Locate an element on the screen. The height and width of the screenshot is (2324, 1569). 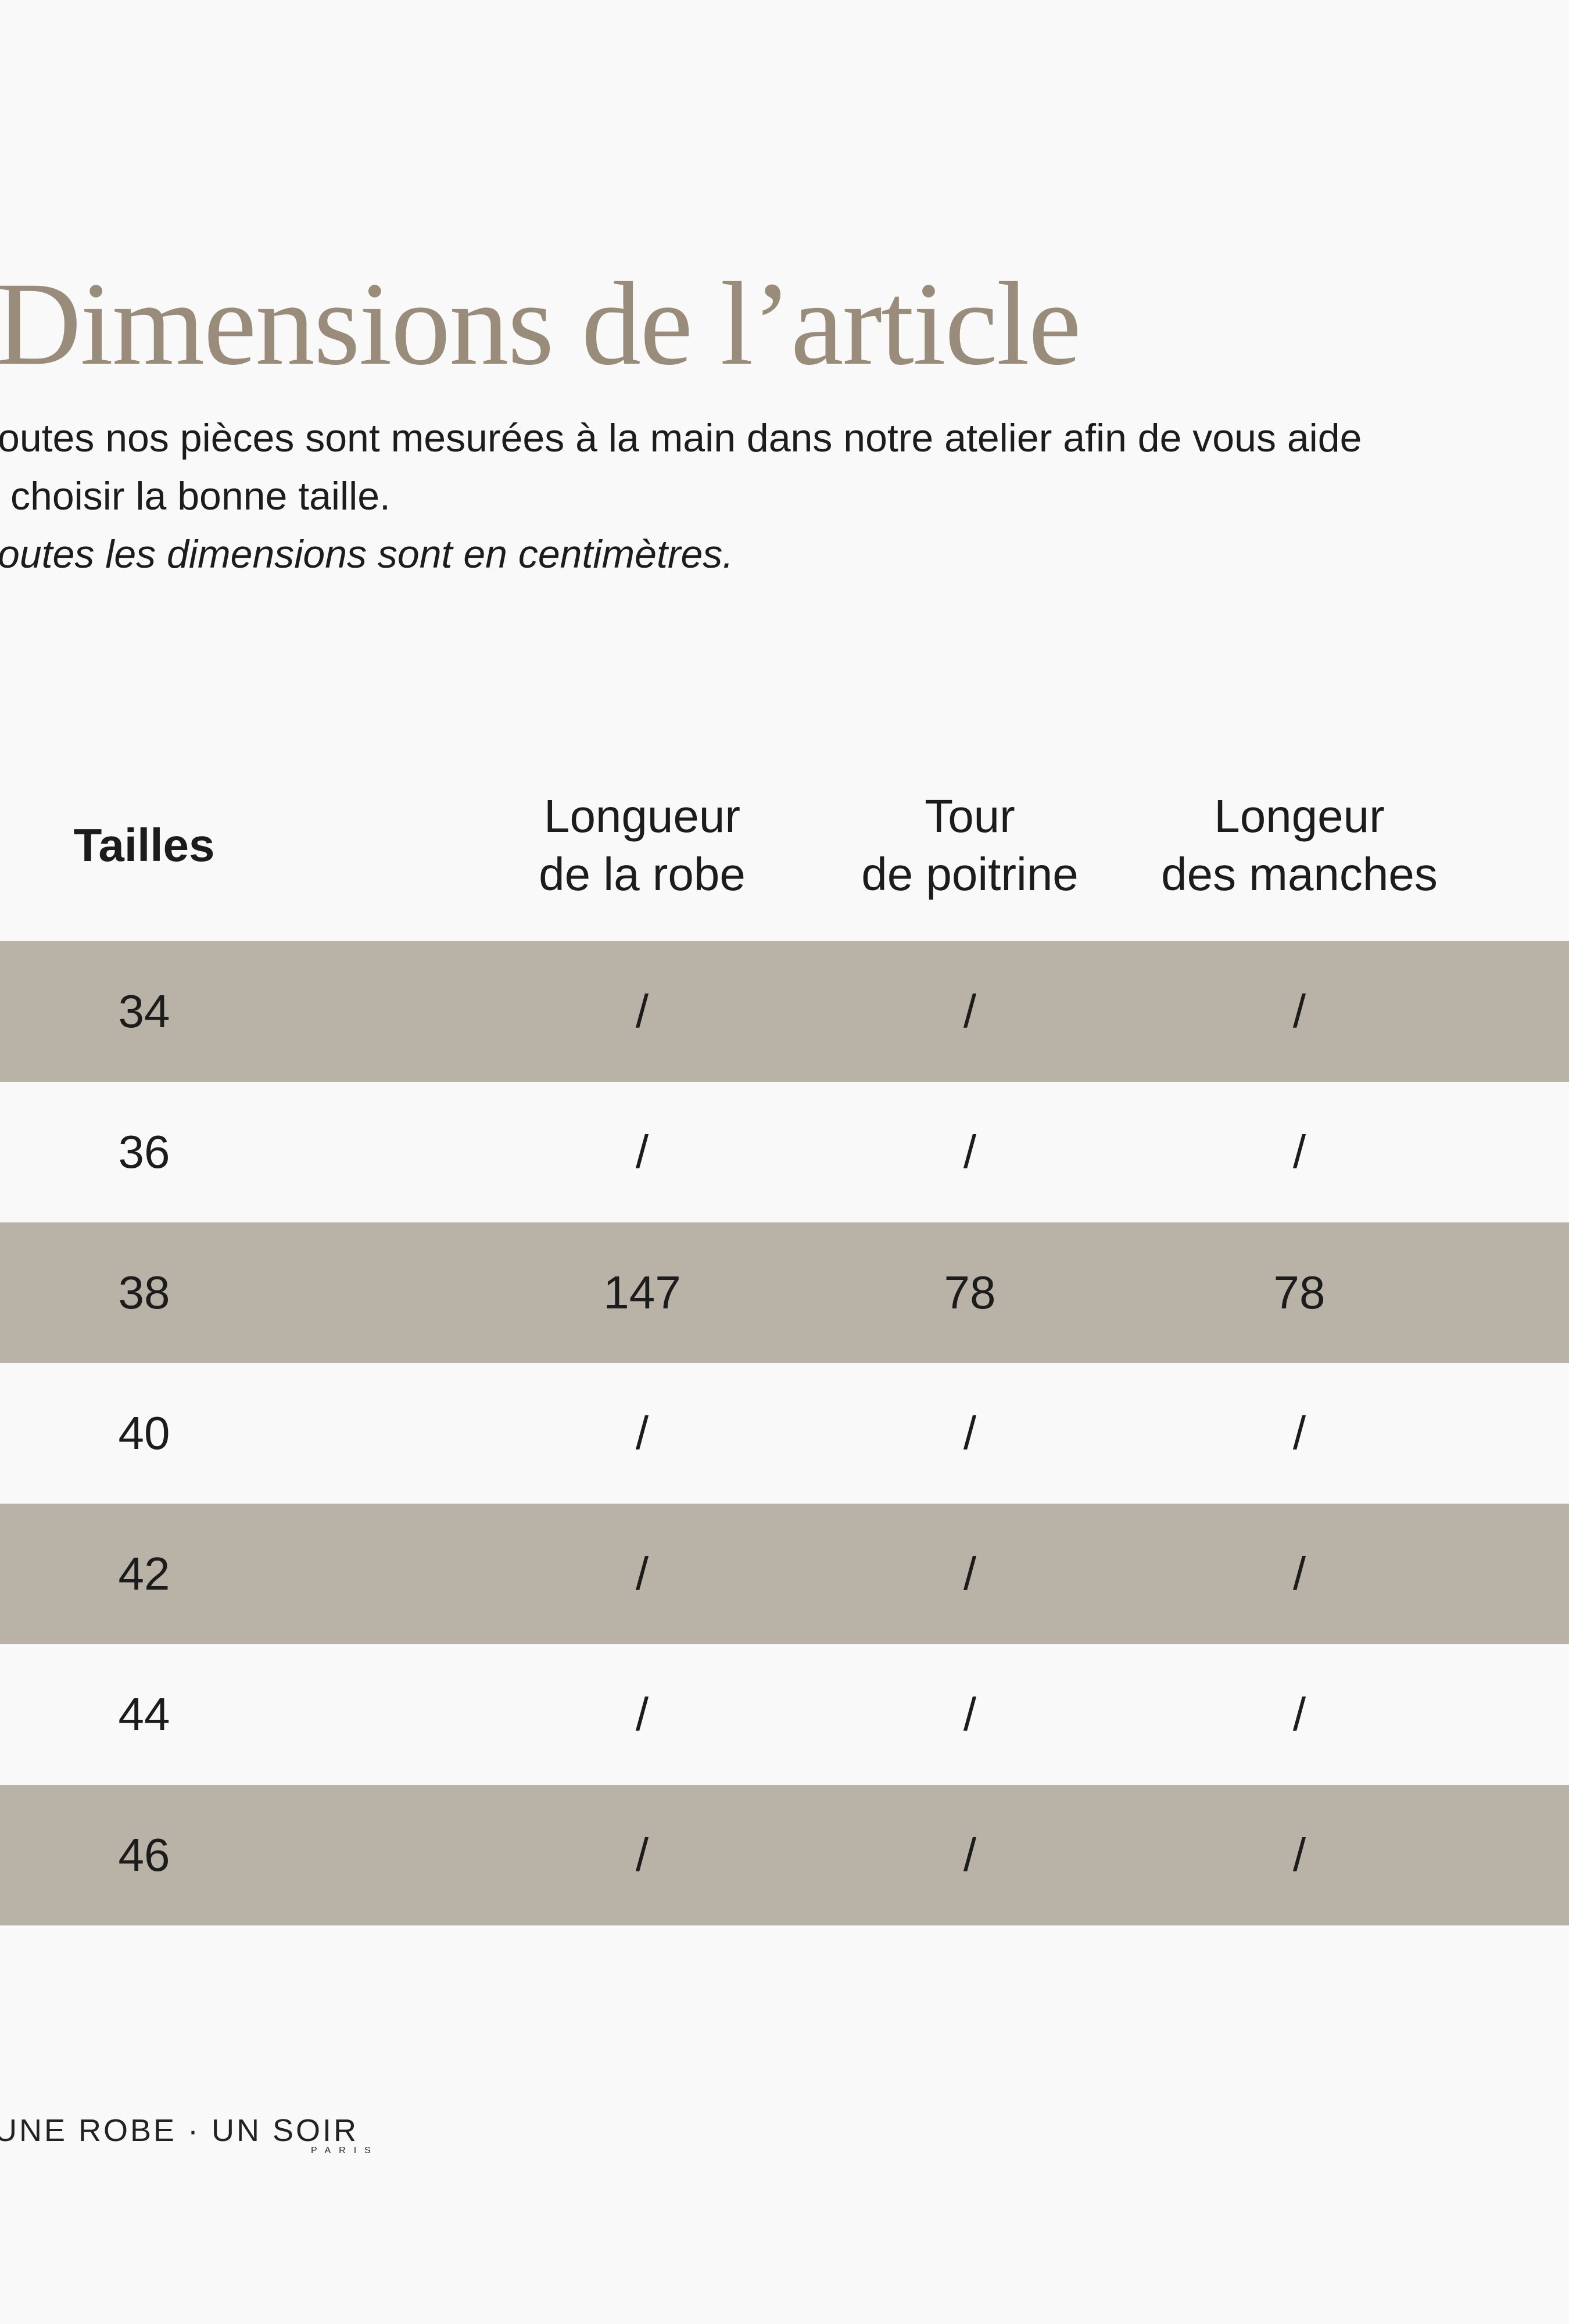
header-line: Longeur is located at coordinates (1300, 816).